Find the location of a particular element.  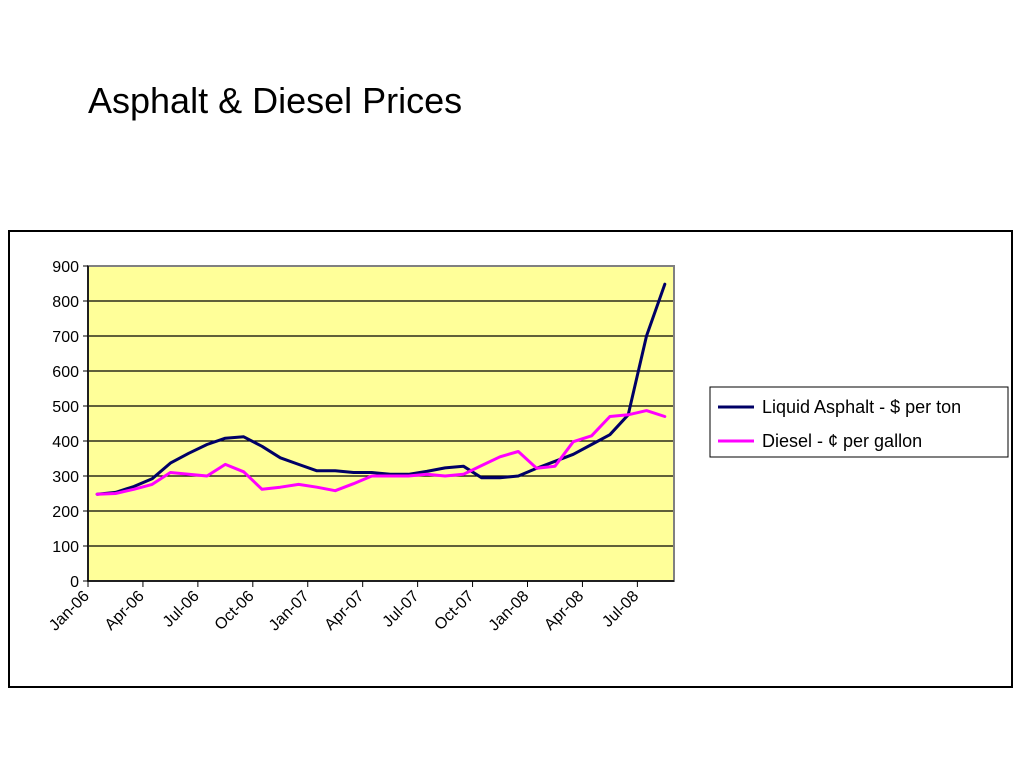

x-tick-label: Jul-06 is located at coordinates (181, 609).